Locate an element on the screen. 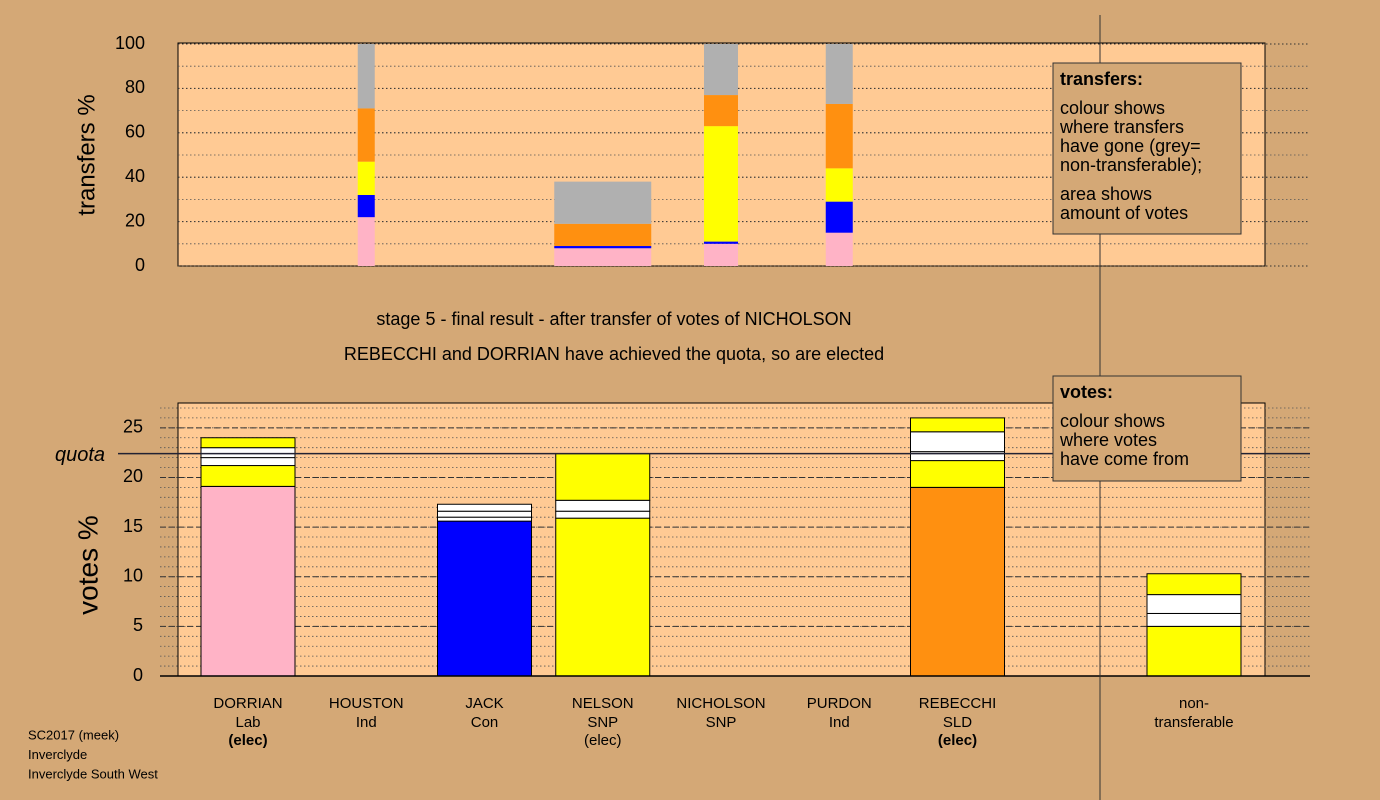  votes-legend-box is located at coordinates (1147, 428).